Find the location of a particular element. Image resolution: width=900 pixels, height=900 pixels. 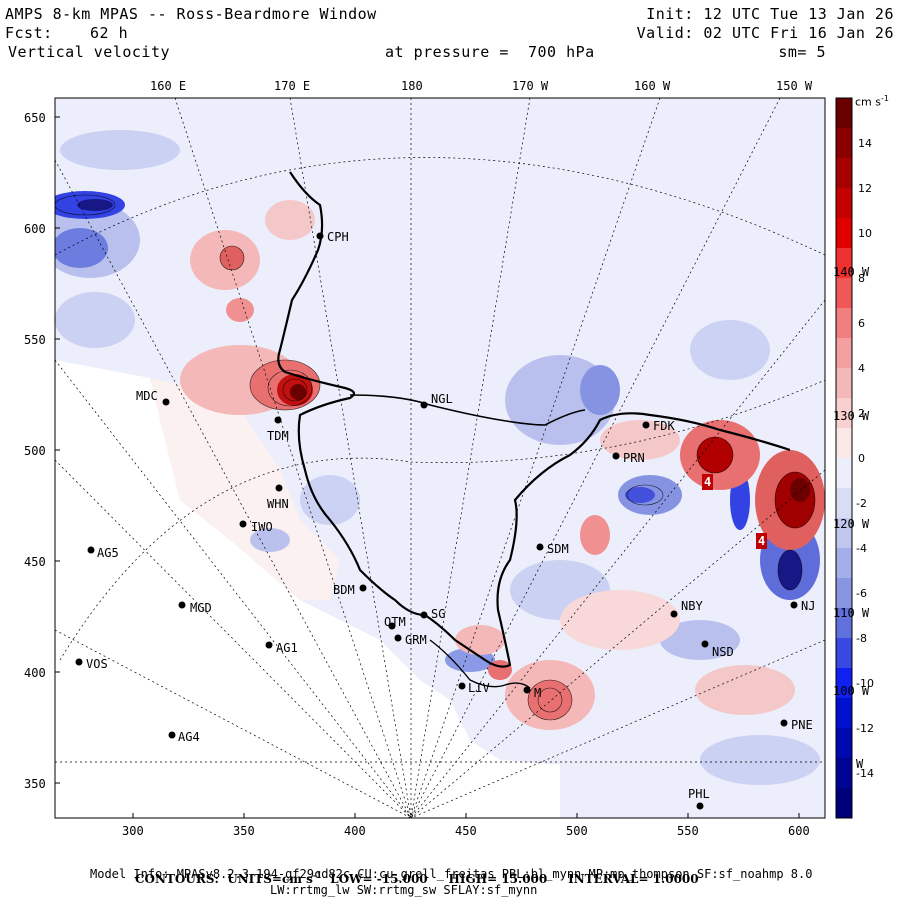

pressure-level: at pressure = 700 hPa is located at coordinates (490, 52).